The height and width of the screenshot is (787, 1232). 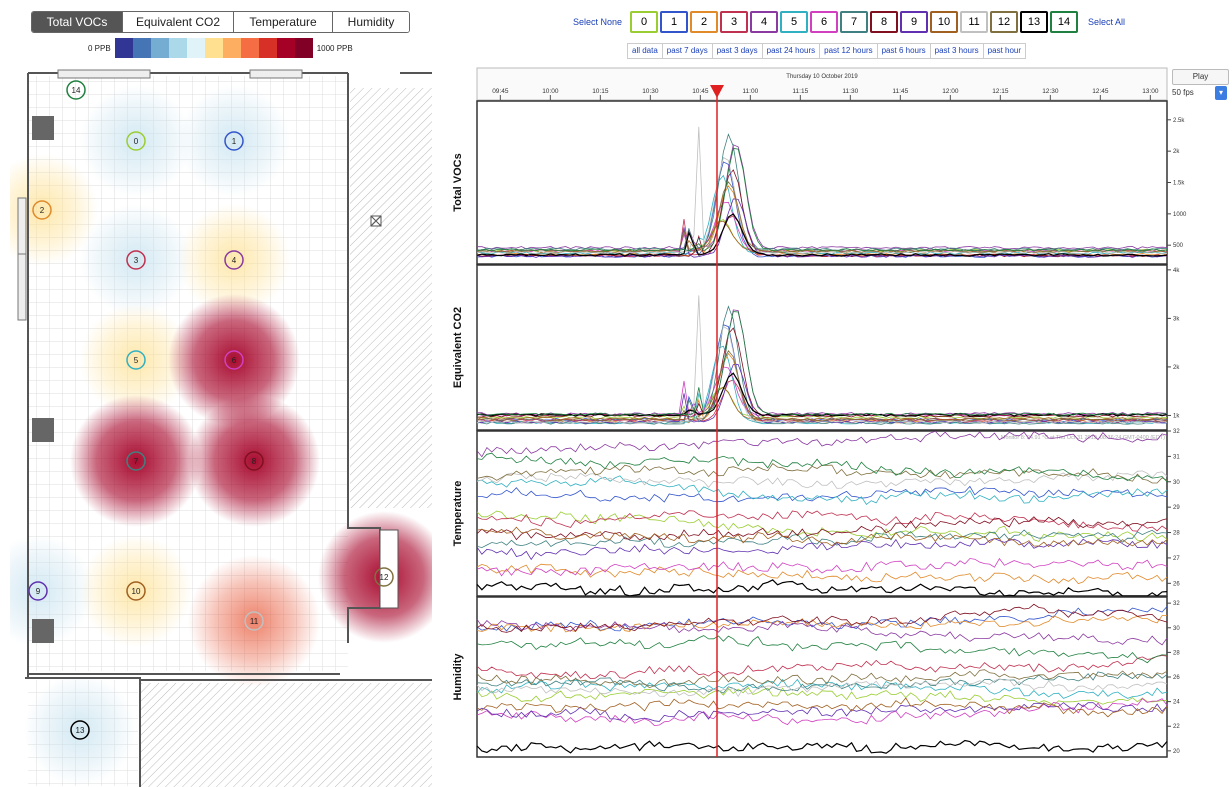 What do you see at coordinates (914, 22) in the screenshot?
I see `sensor-toggle-9: 9` at bounding box center [914, 22].